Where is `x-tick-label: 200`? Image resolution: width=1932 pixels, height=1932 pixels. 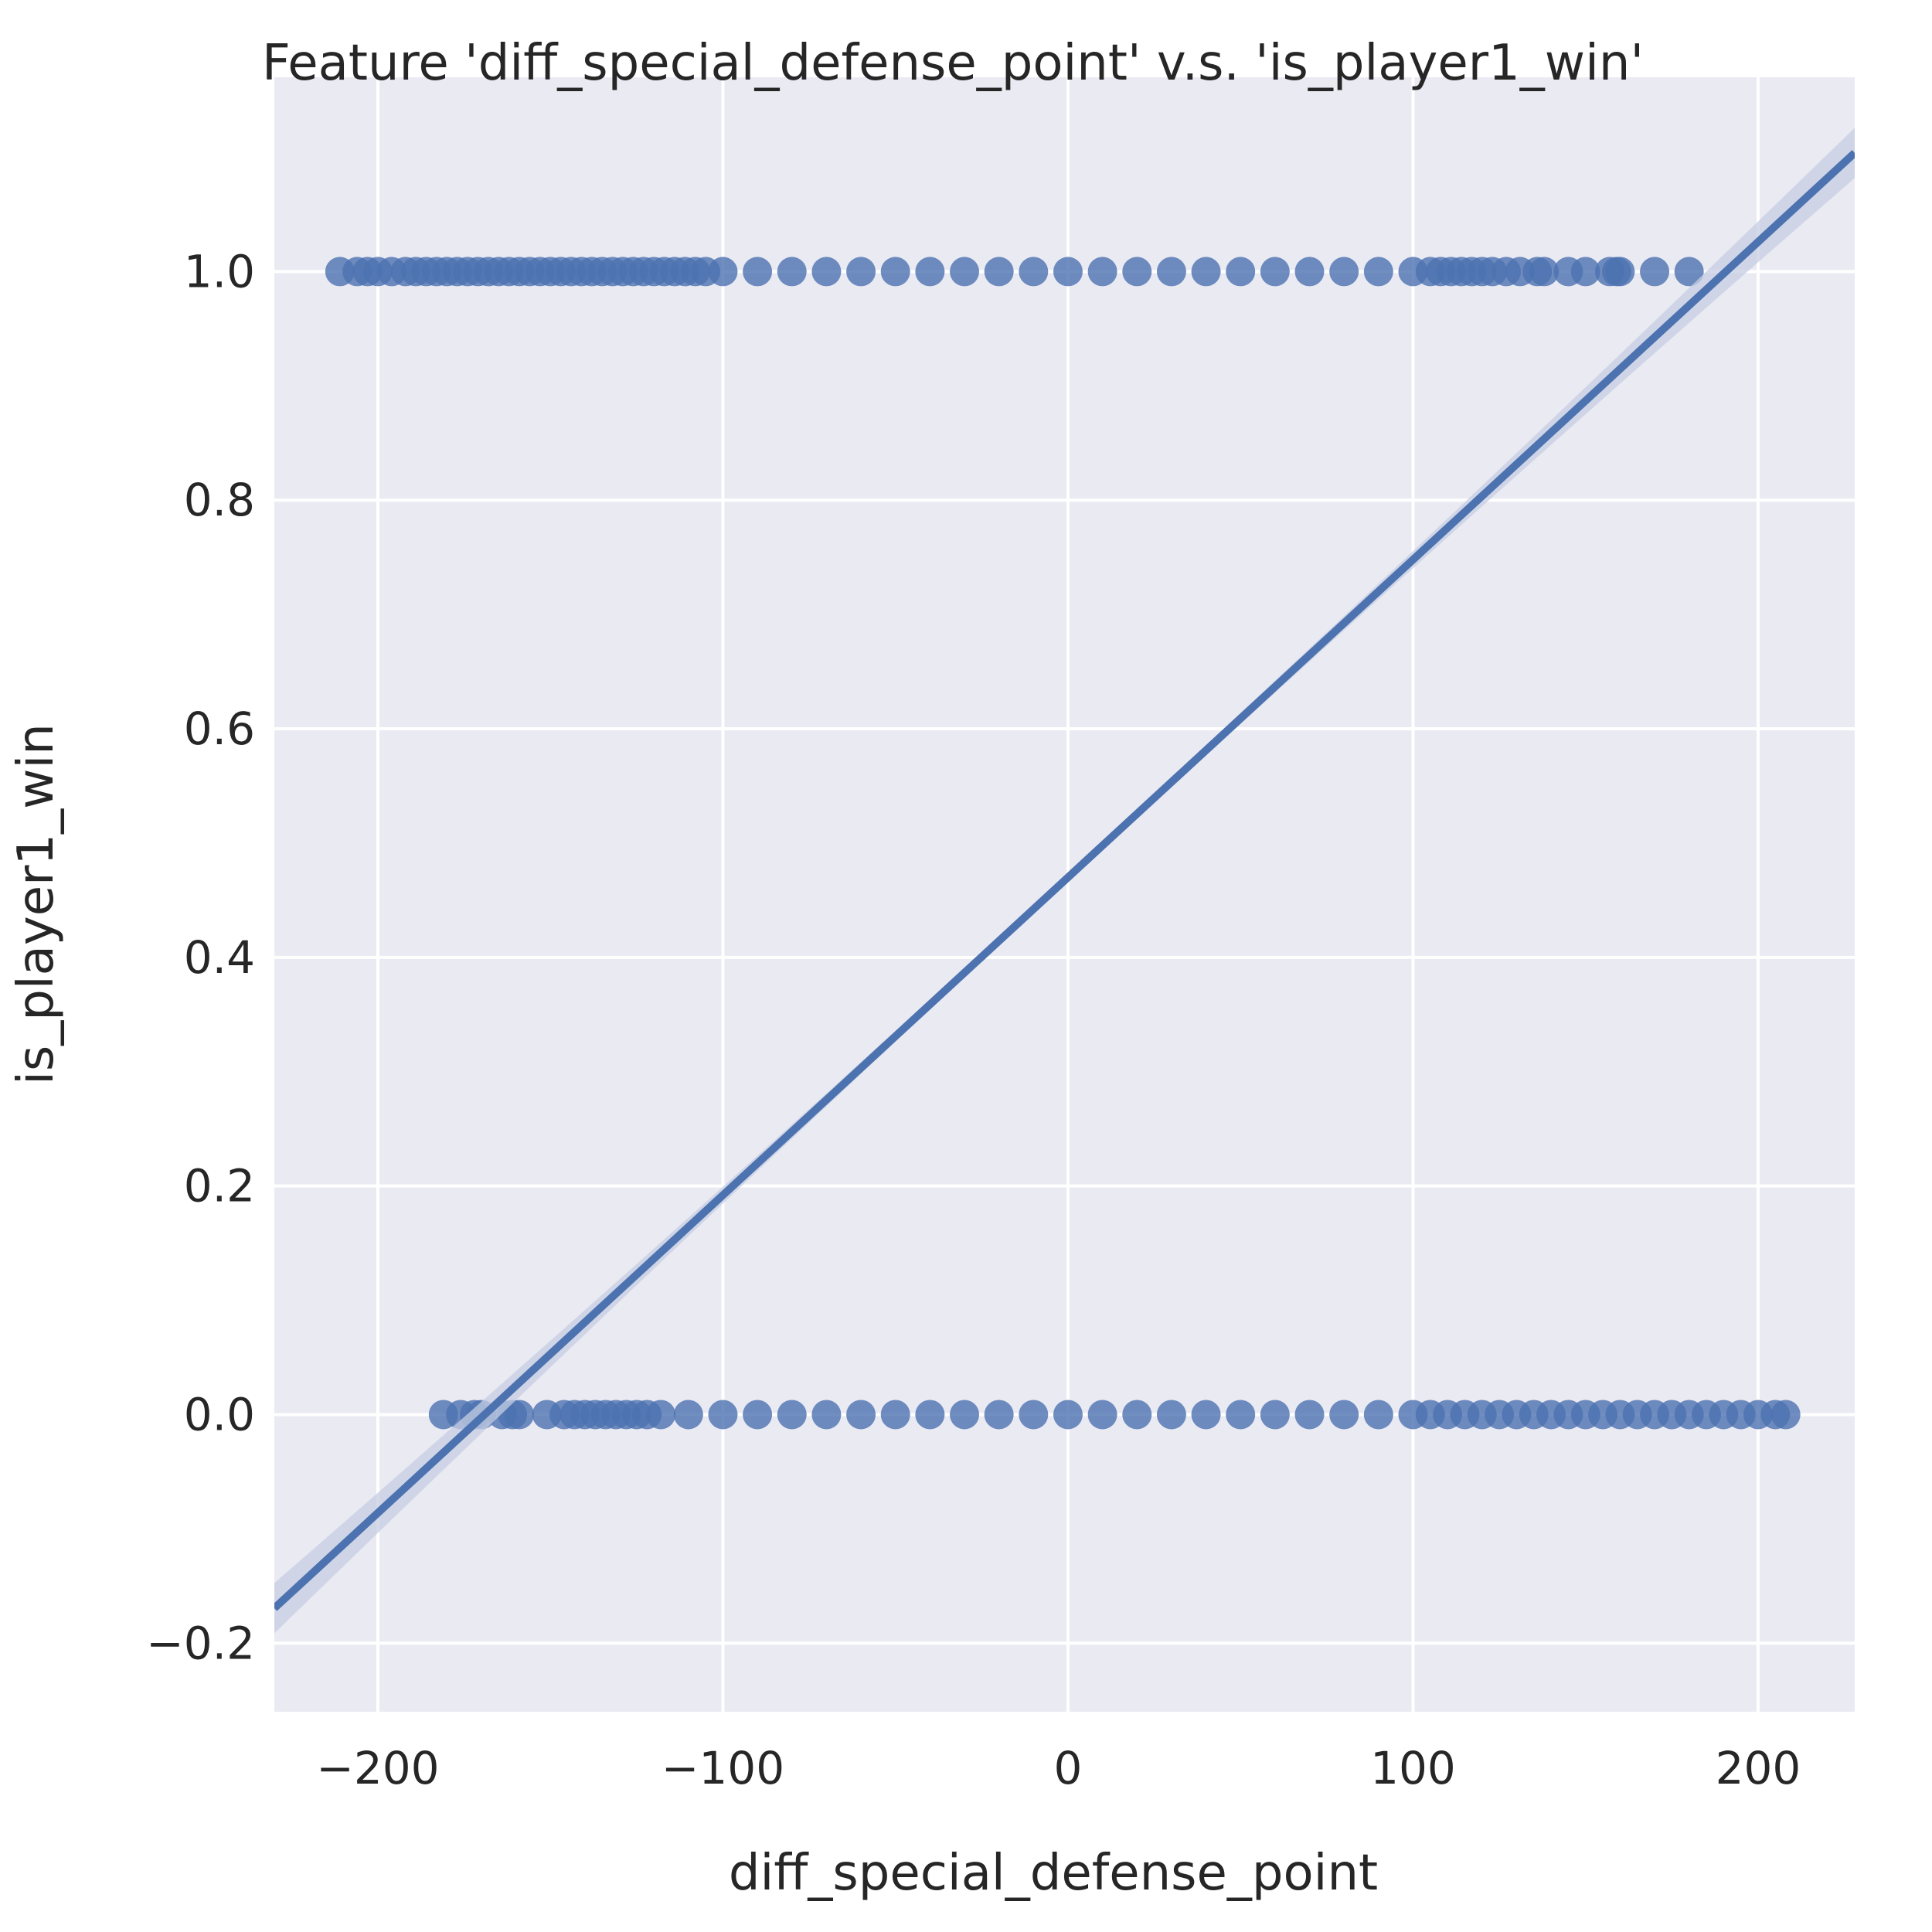 x-tick-label: 200 is located at coordinates (1758, 1768).